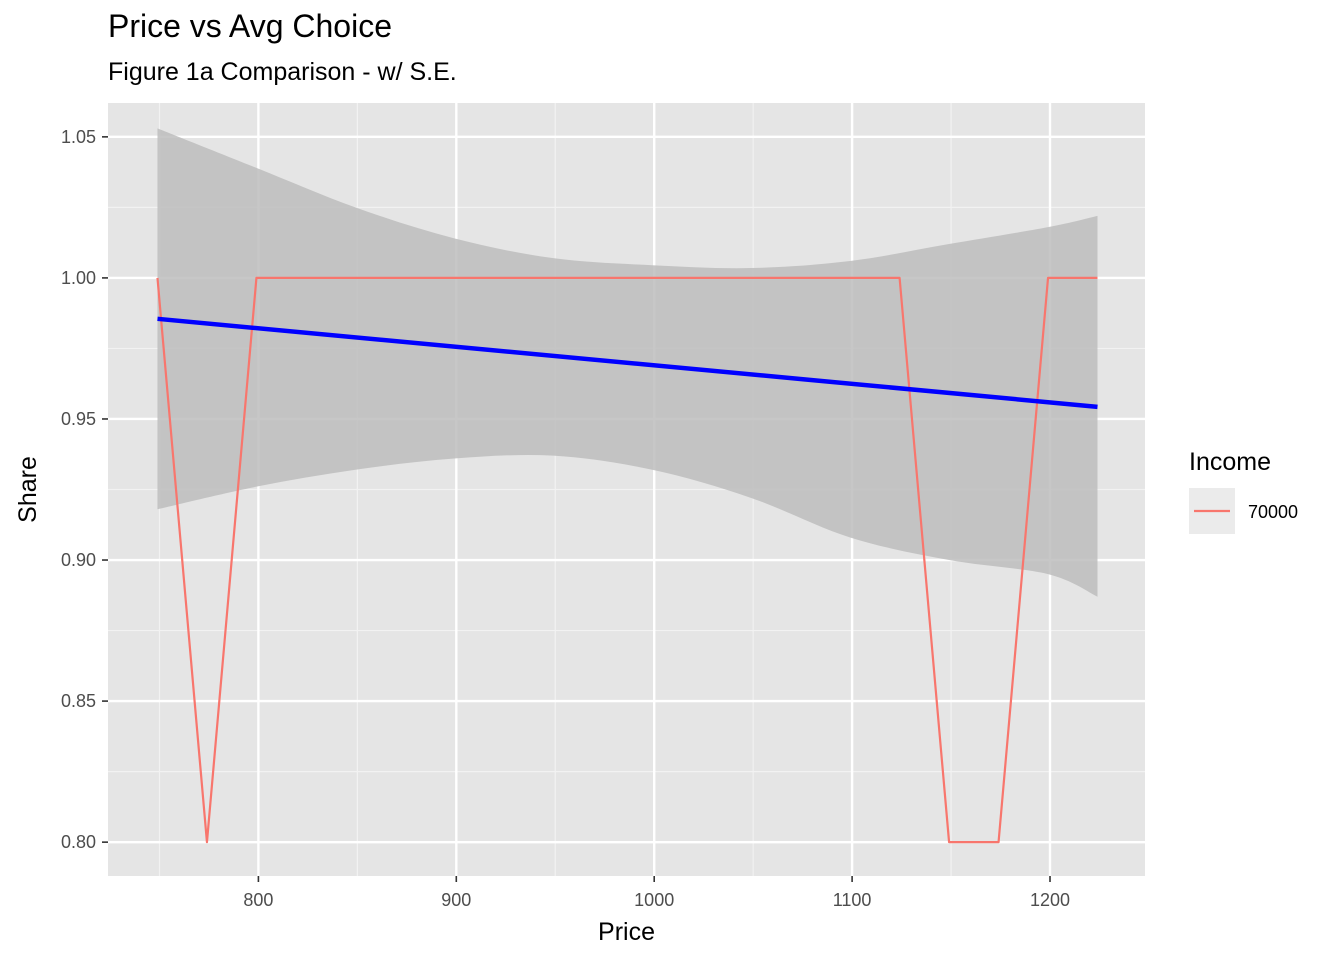 This screenshot has width=1344, height=960. What do you see at coordinates (78, 419) in the screenshot?
I see `y-tick-label: 0.95` at bounding box center [78, 419].